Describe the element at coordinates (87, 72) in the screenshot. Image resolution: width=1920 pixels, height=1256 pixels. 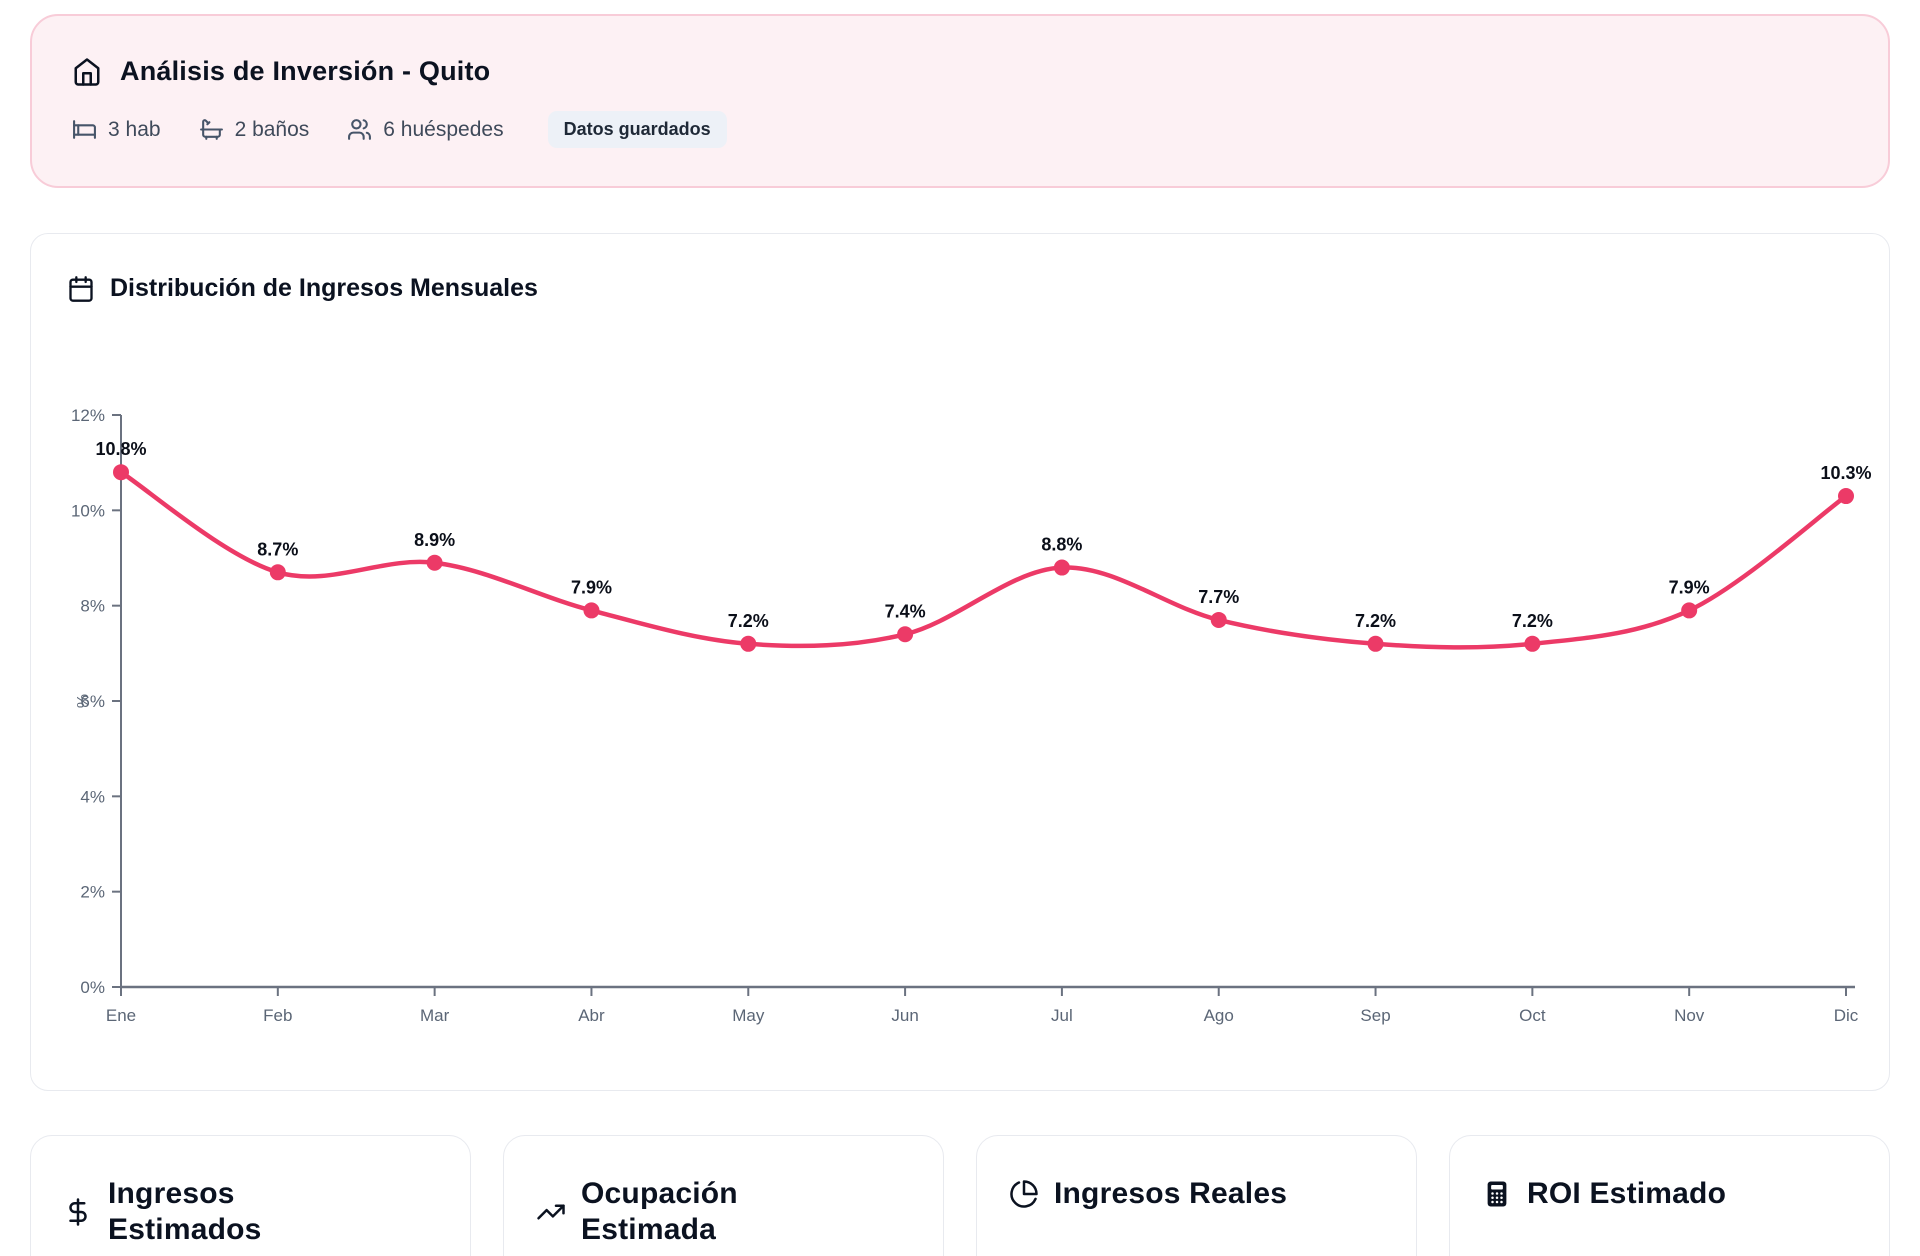
I see `home-icon` at that location.